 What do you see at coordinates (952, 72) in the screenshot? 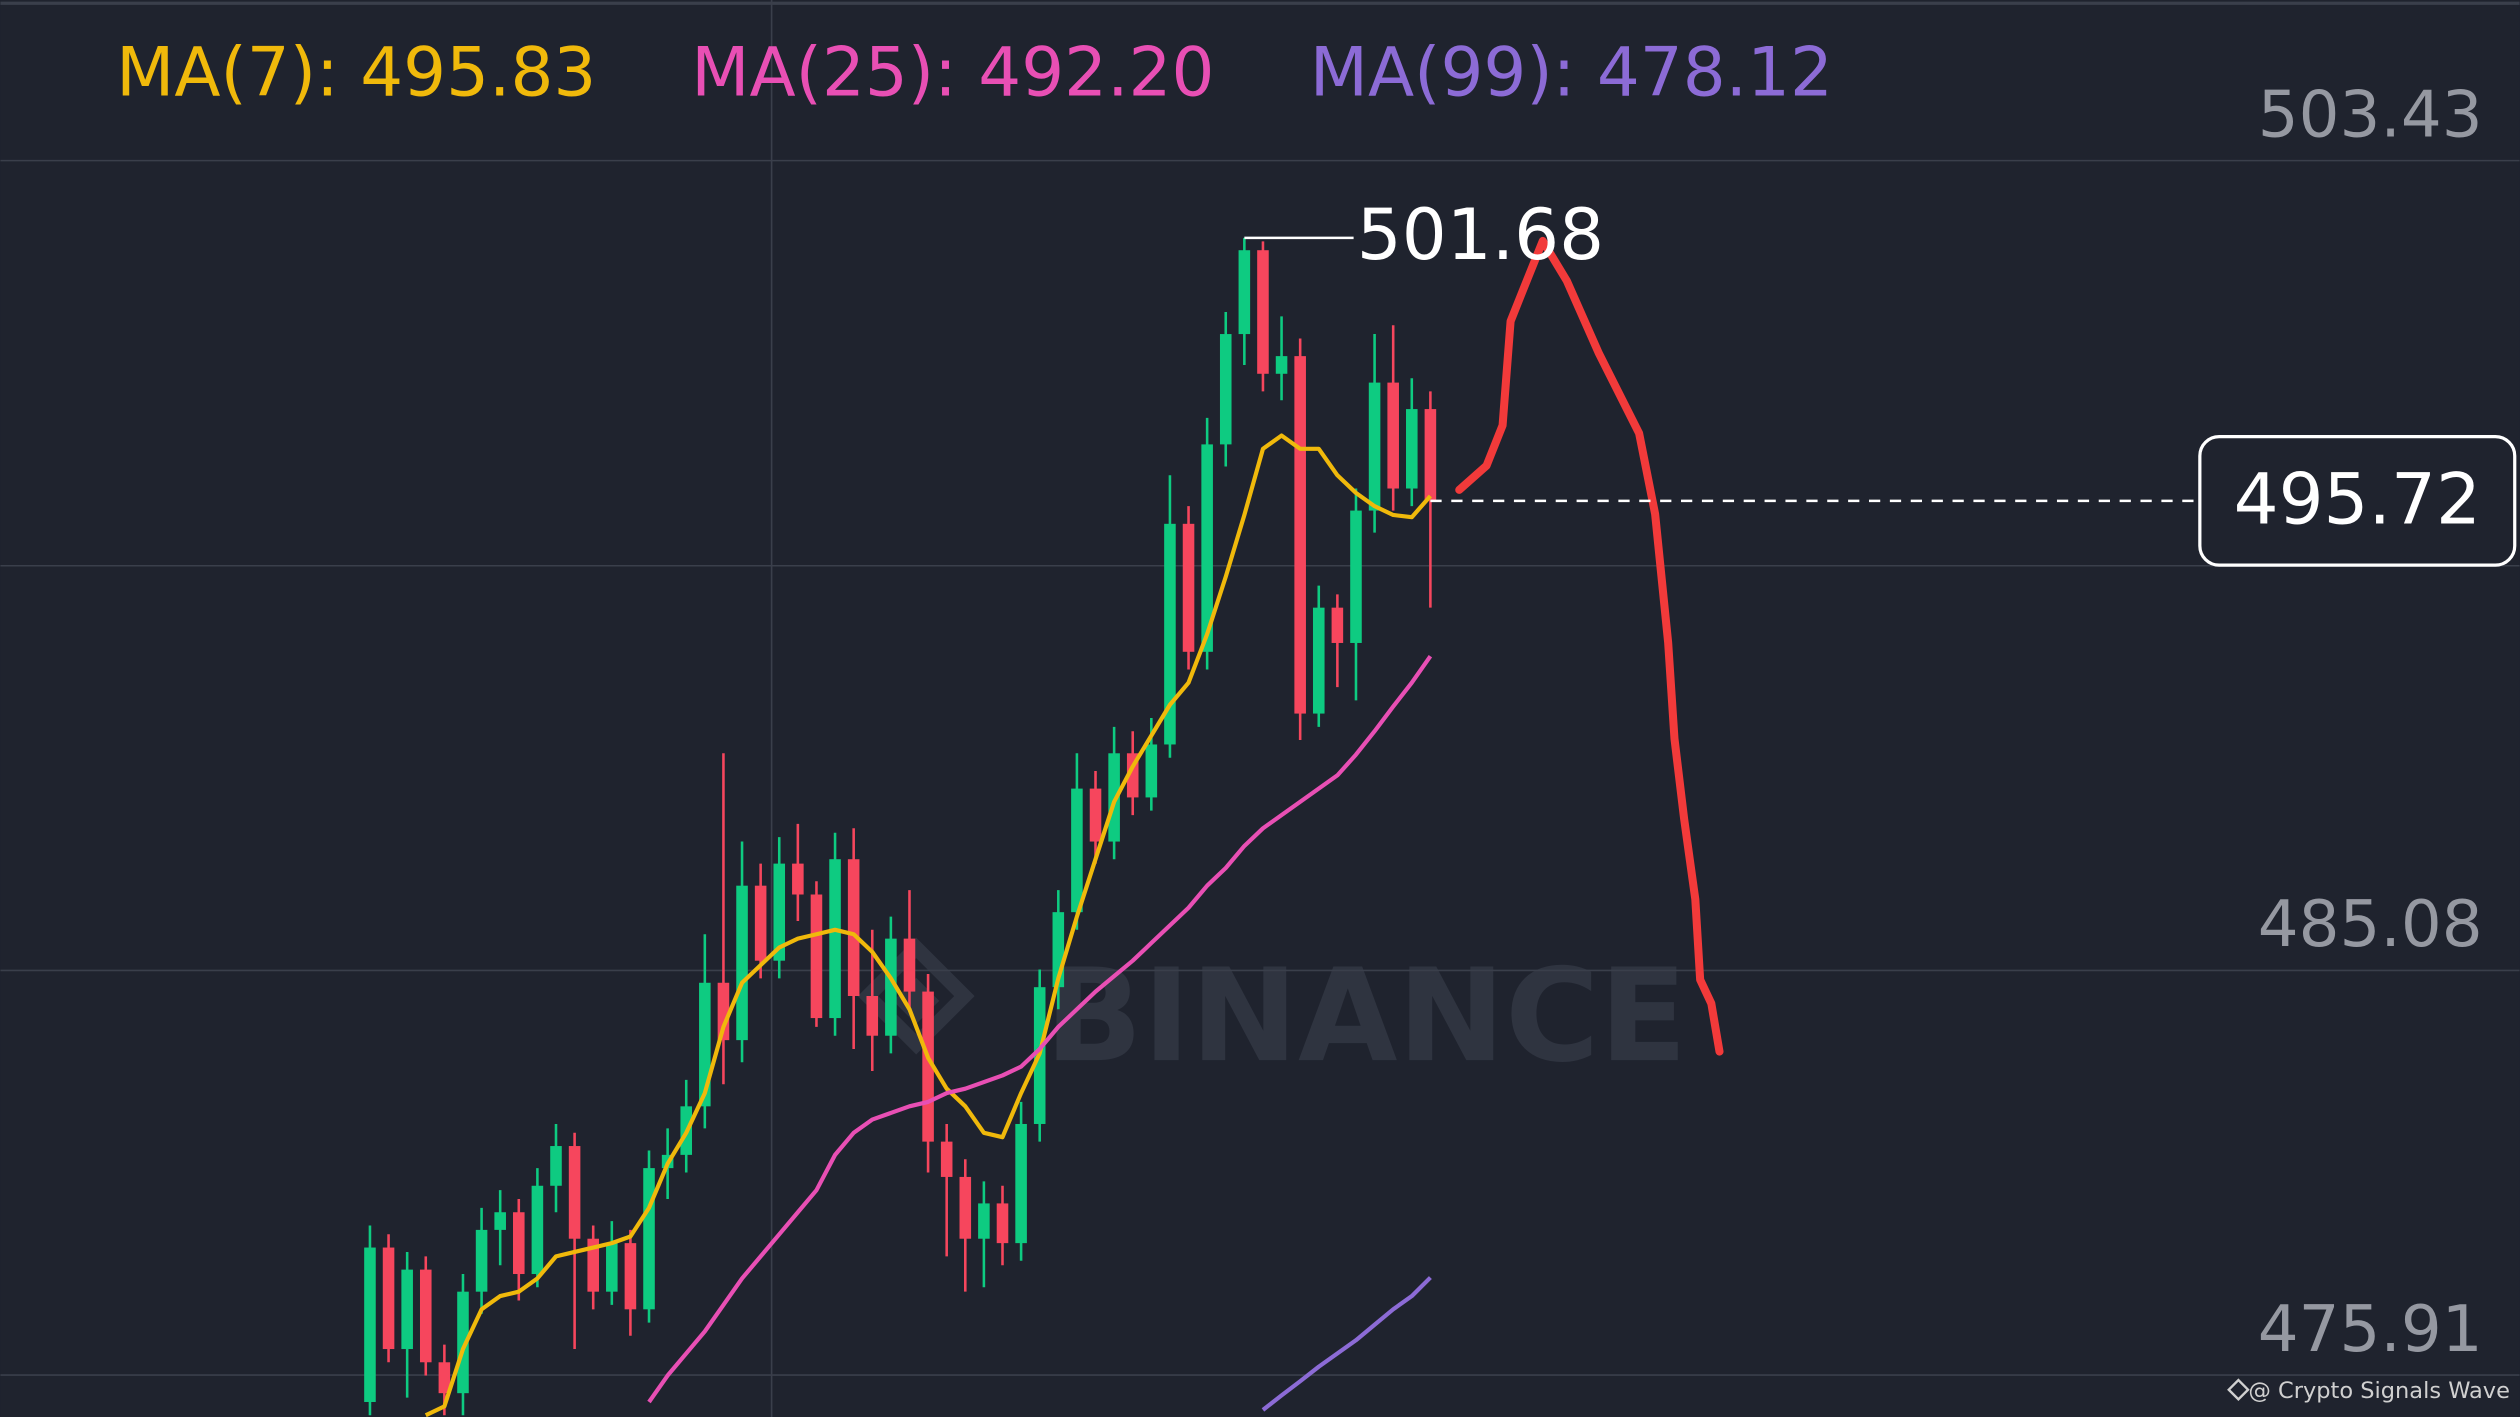
I see `legend-entry: MA(25): 492.20` at bounding box center [952, 72].